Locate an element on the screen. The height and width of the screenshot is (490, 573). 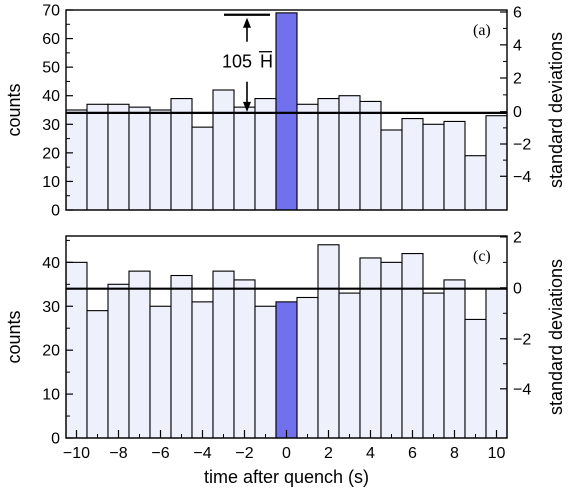
panel-label: (c) is located at coordinates (482, 256).